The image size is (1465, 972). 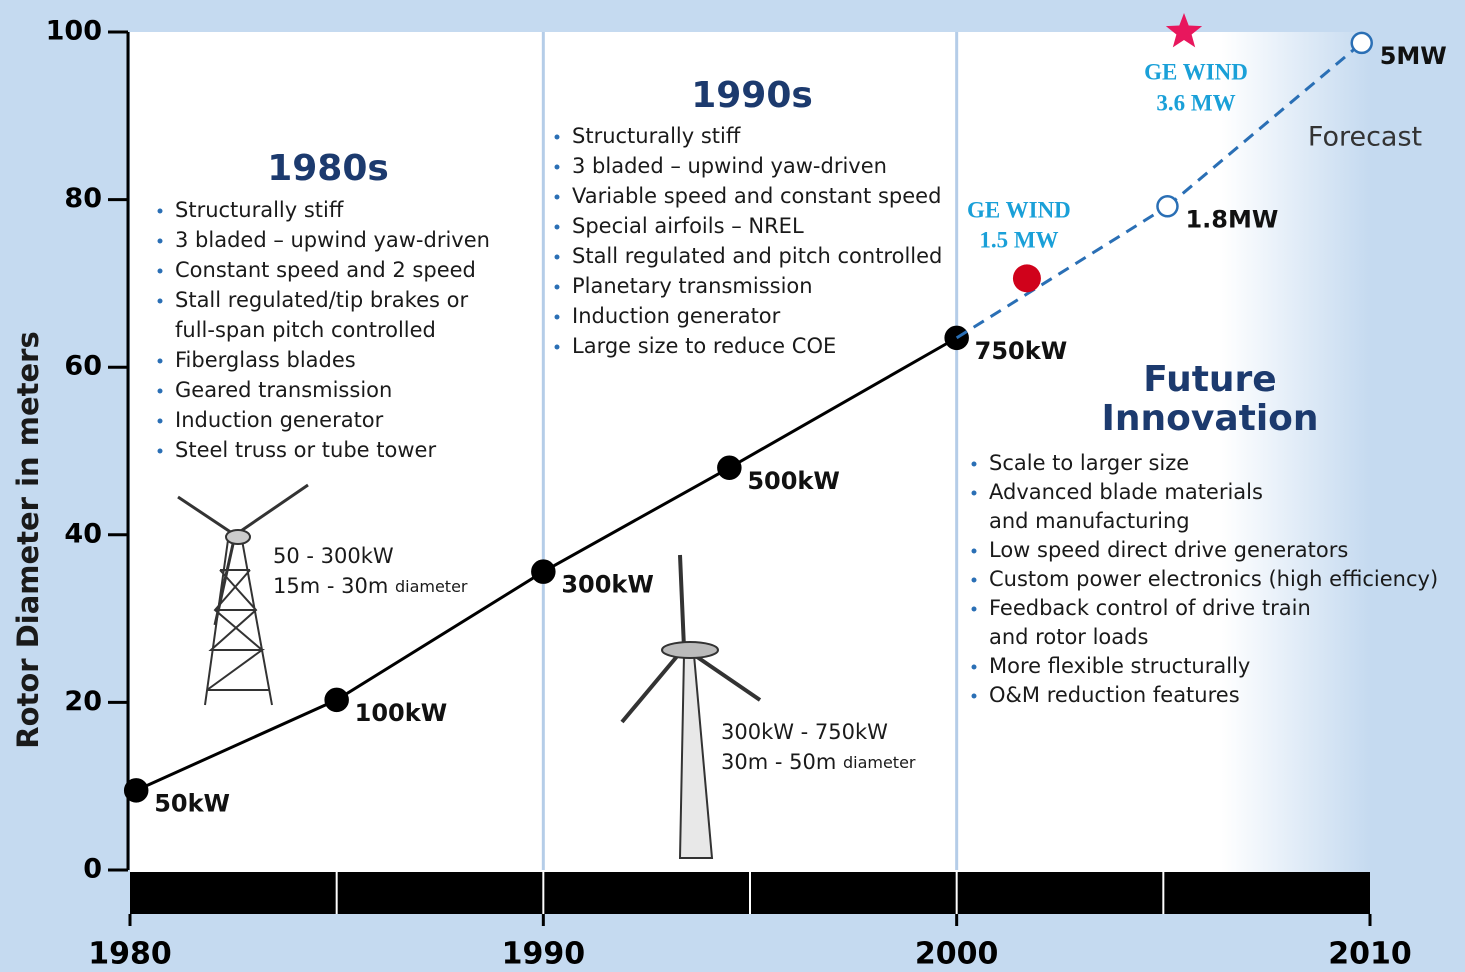 What do you see at coordinates (793, 481) in the screenshot?
I see `point-label: 500kW` at bounding box center [793, 481].